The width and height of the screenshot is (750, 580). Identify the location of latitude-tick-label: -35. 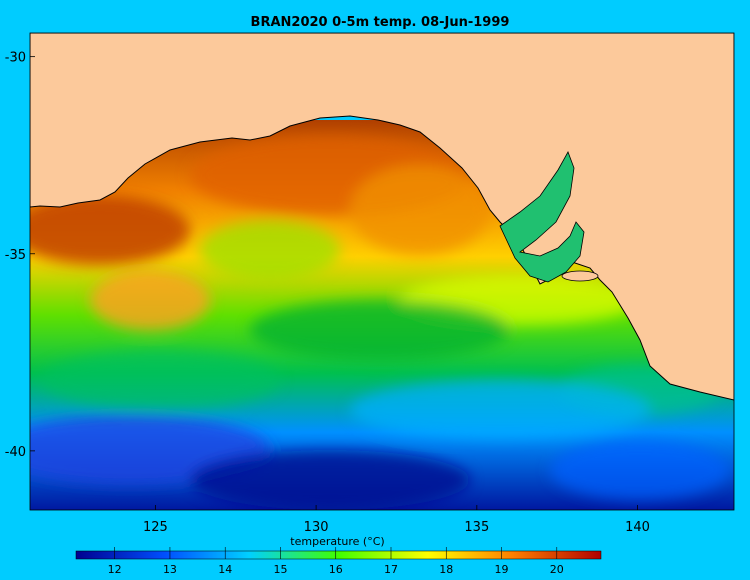
(15, 255).